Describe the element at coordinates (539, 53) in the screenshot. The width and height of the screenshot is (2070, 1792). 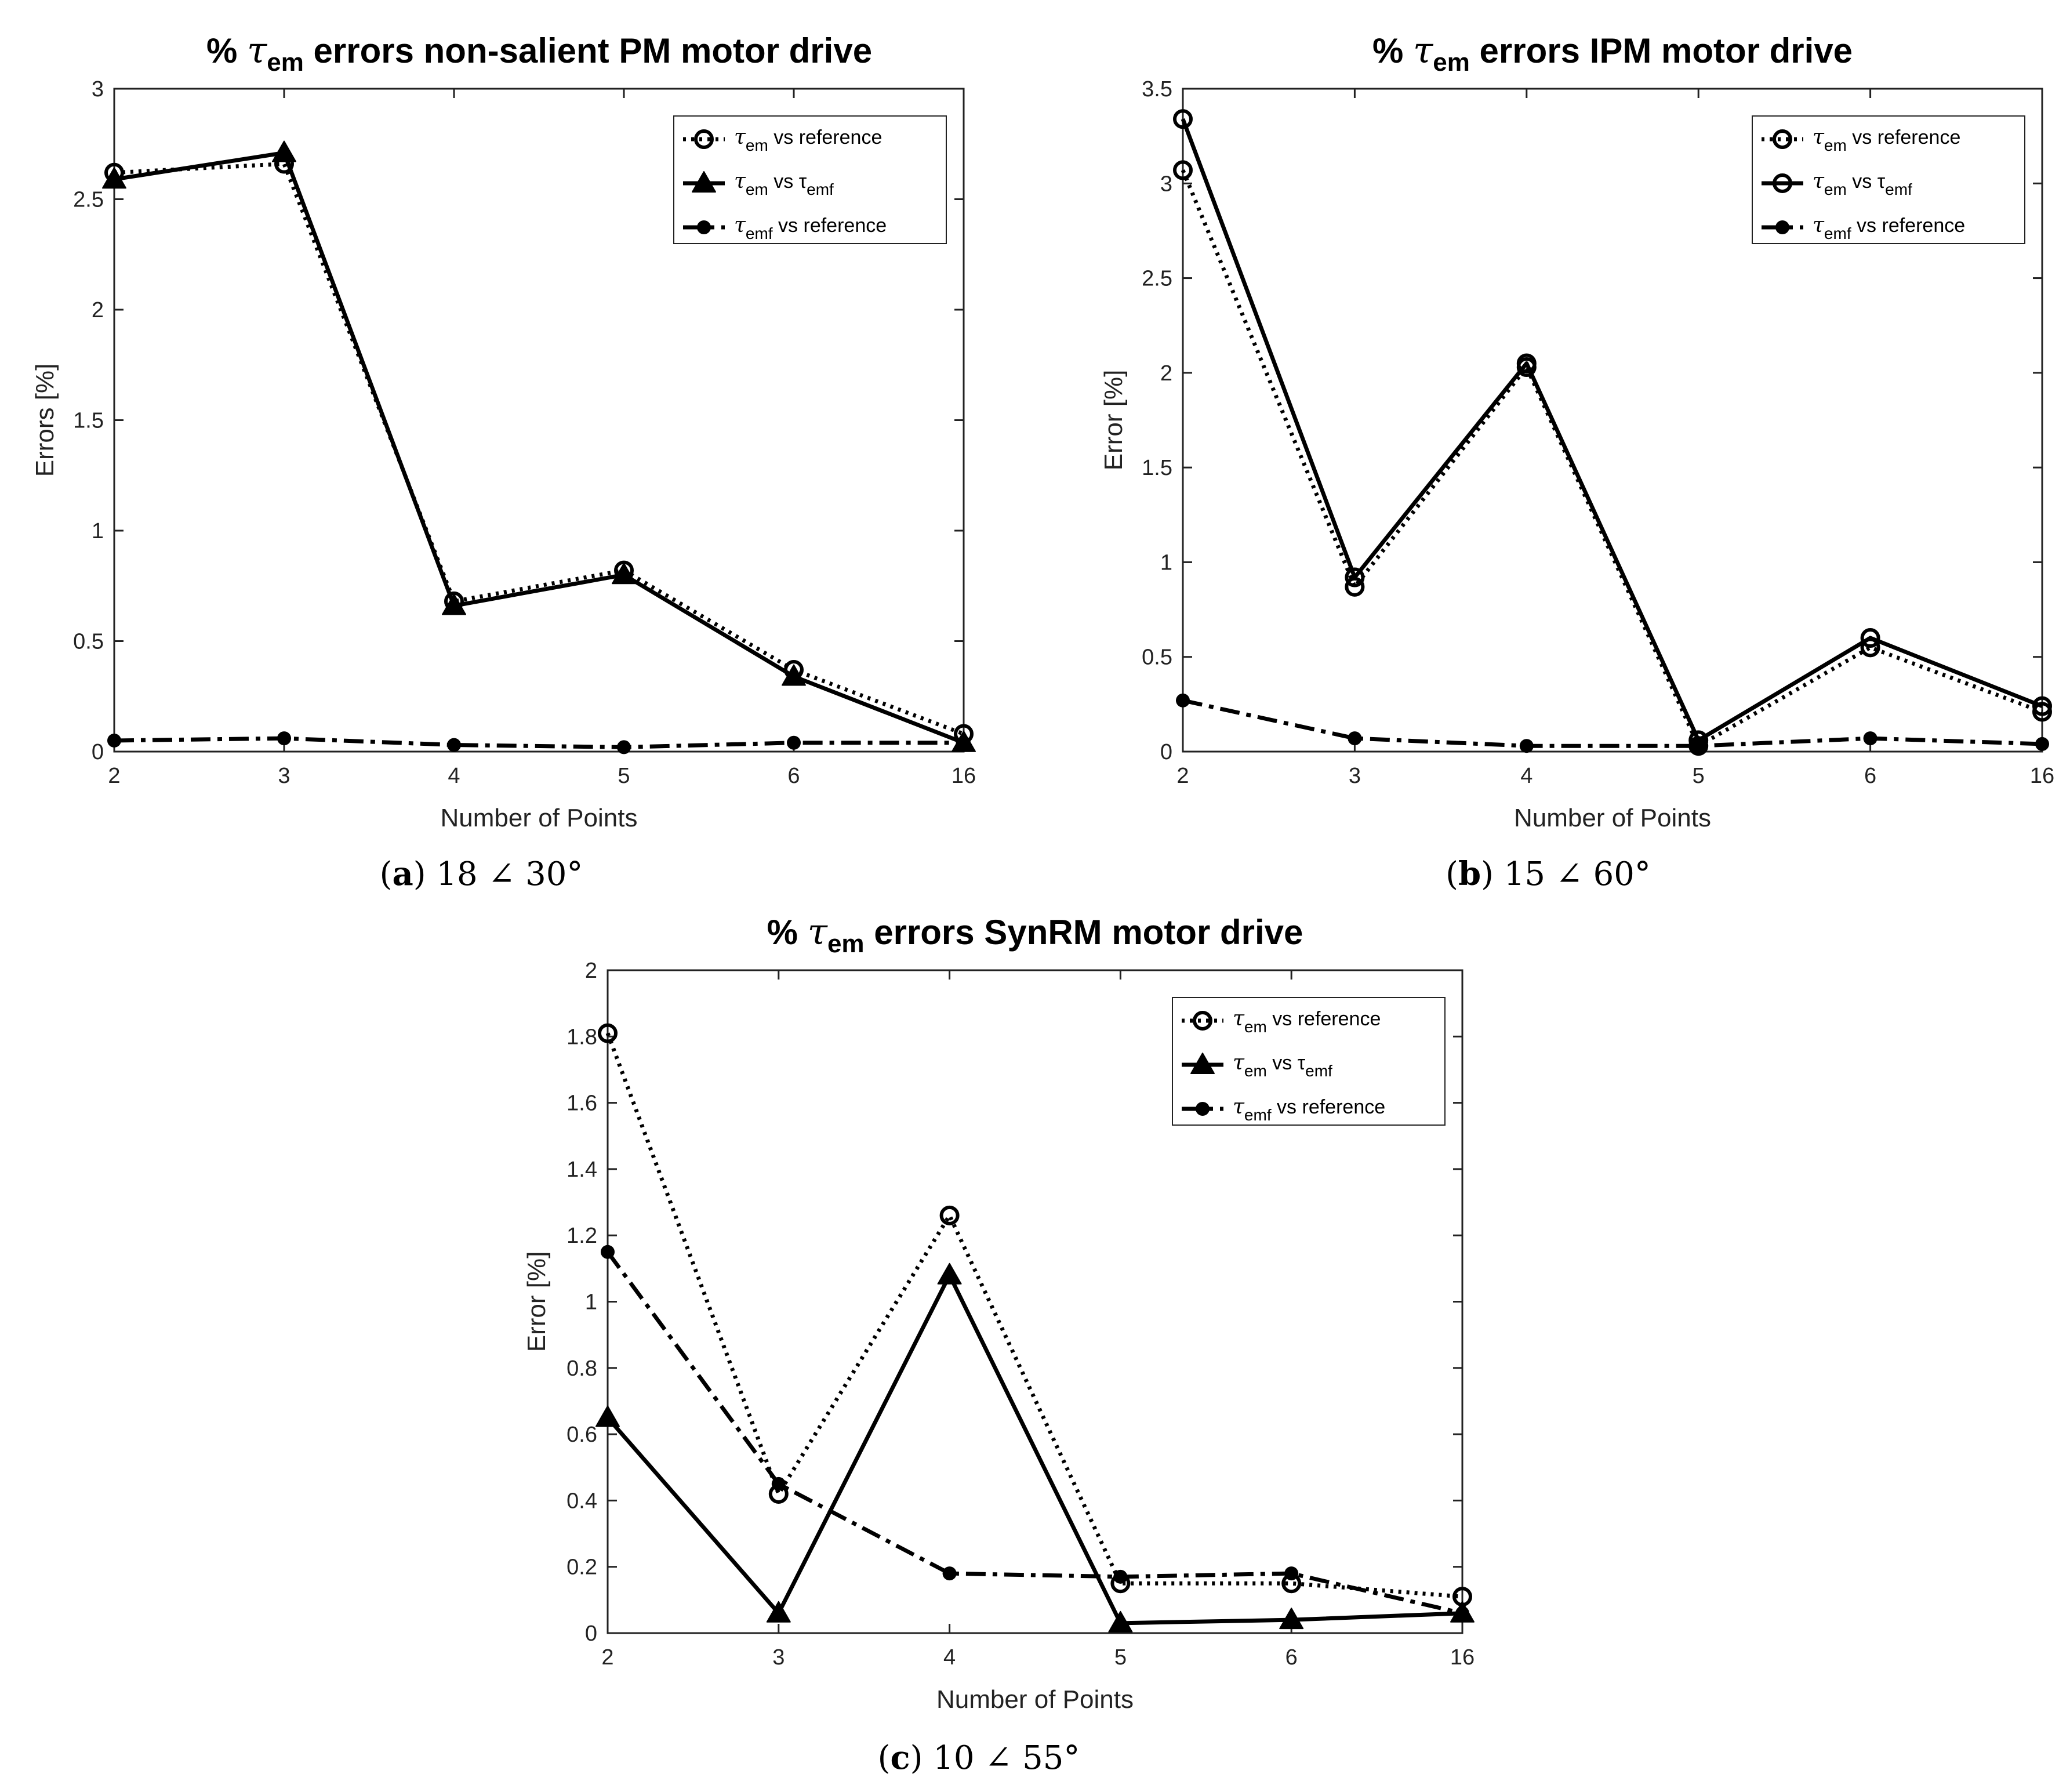
I see `chart-title: % τem errors non-salient PM motor drive` at that location.